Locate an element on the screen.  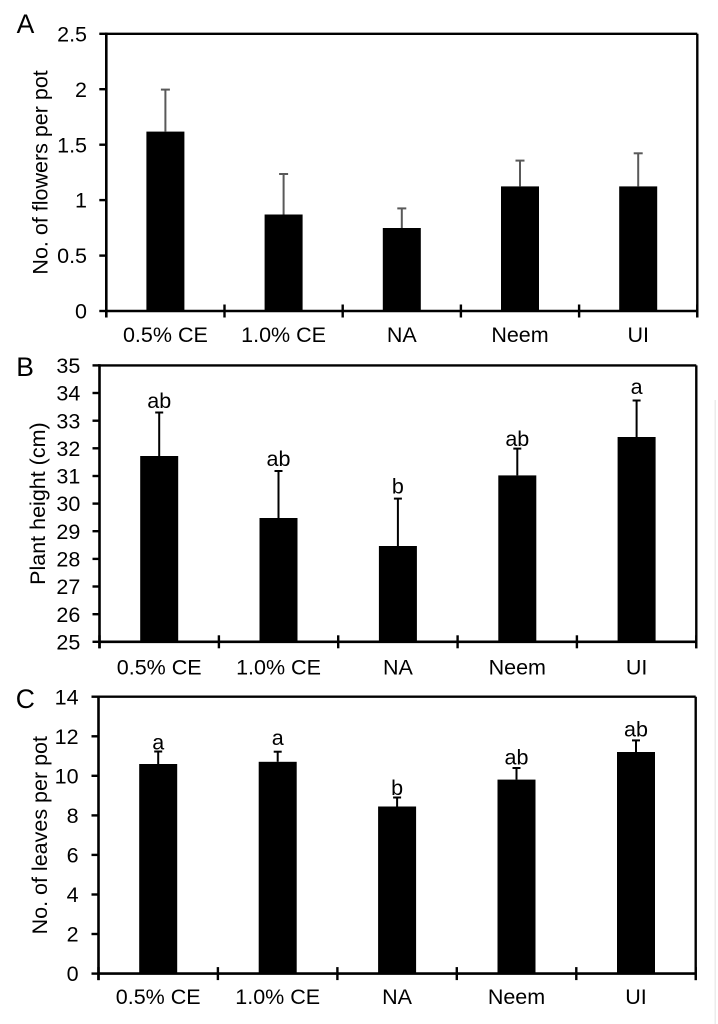
svg-text: 14 is located at coordinates (67, 697).